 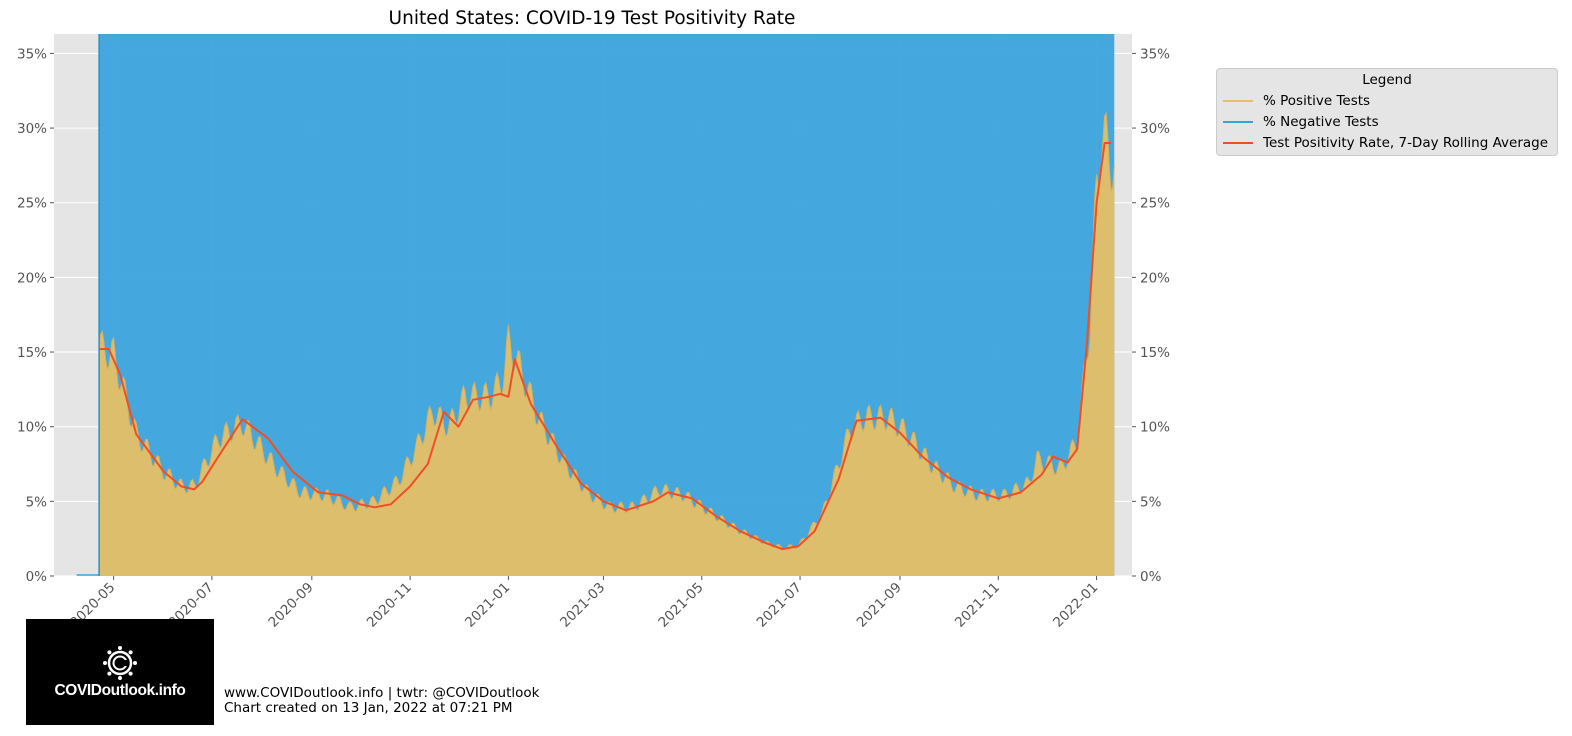 What do you see at coordinates (32, 129) in the screenshot?
I see `y-tick-label-left: 30%` at bounding box center [32, 129].